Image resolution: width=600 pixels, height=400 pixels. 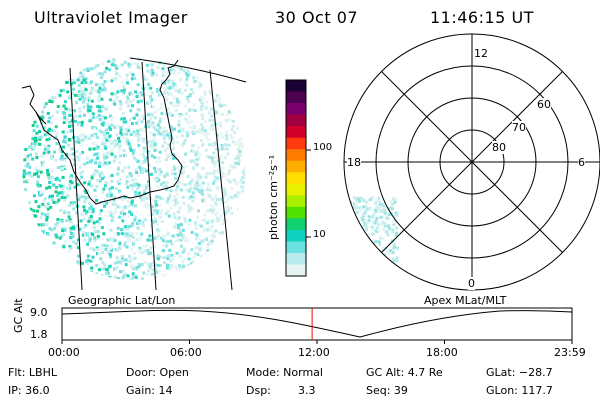 I want to click on status-flt: Flt: LBHL, so click(x=32, y=372).